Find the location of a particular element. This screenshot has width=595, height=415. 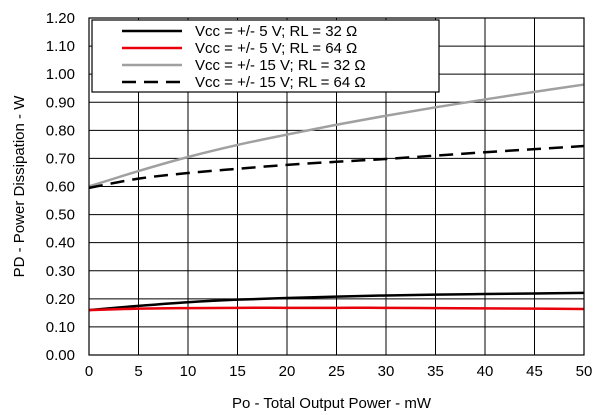

x-tick-label: 40 is located at coordinates (485, 371).